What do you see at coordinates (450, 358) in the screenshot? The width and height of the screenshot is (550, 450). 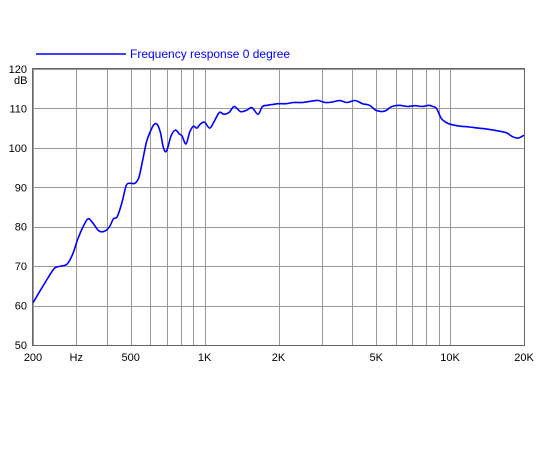 I see `x-tick-label: 10K` at bounding box center [450, 358].